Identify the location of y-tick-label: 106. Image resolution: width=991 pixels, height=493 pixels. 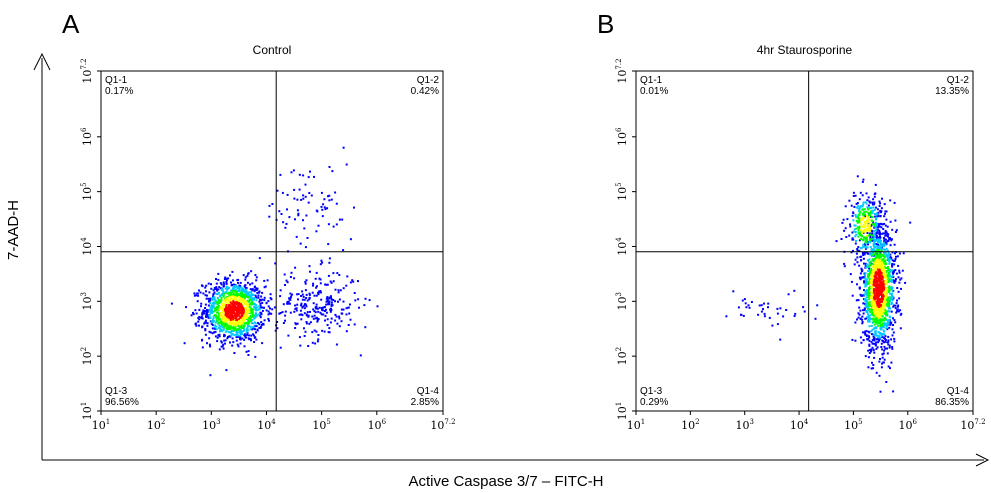
(87, 136).